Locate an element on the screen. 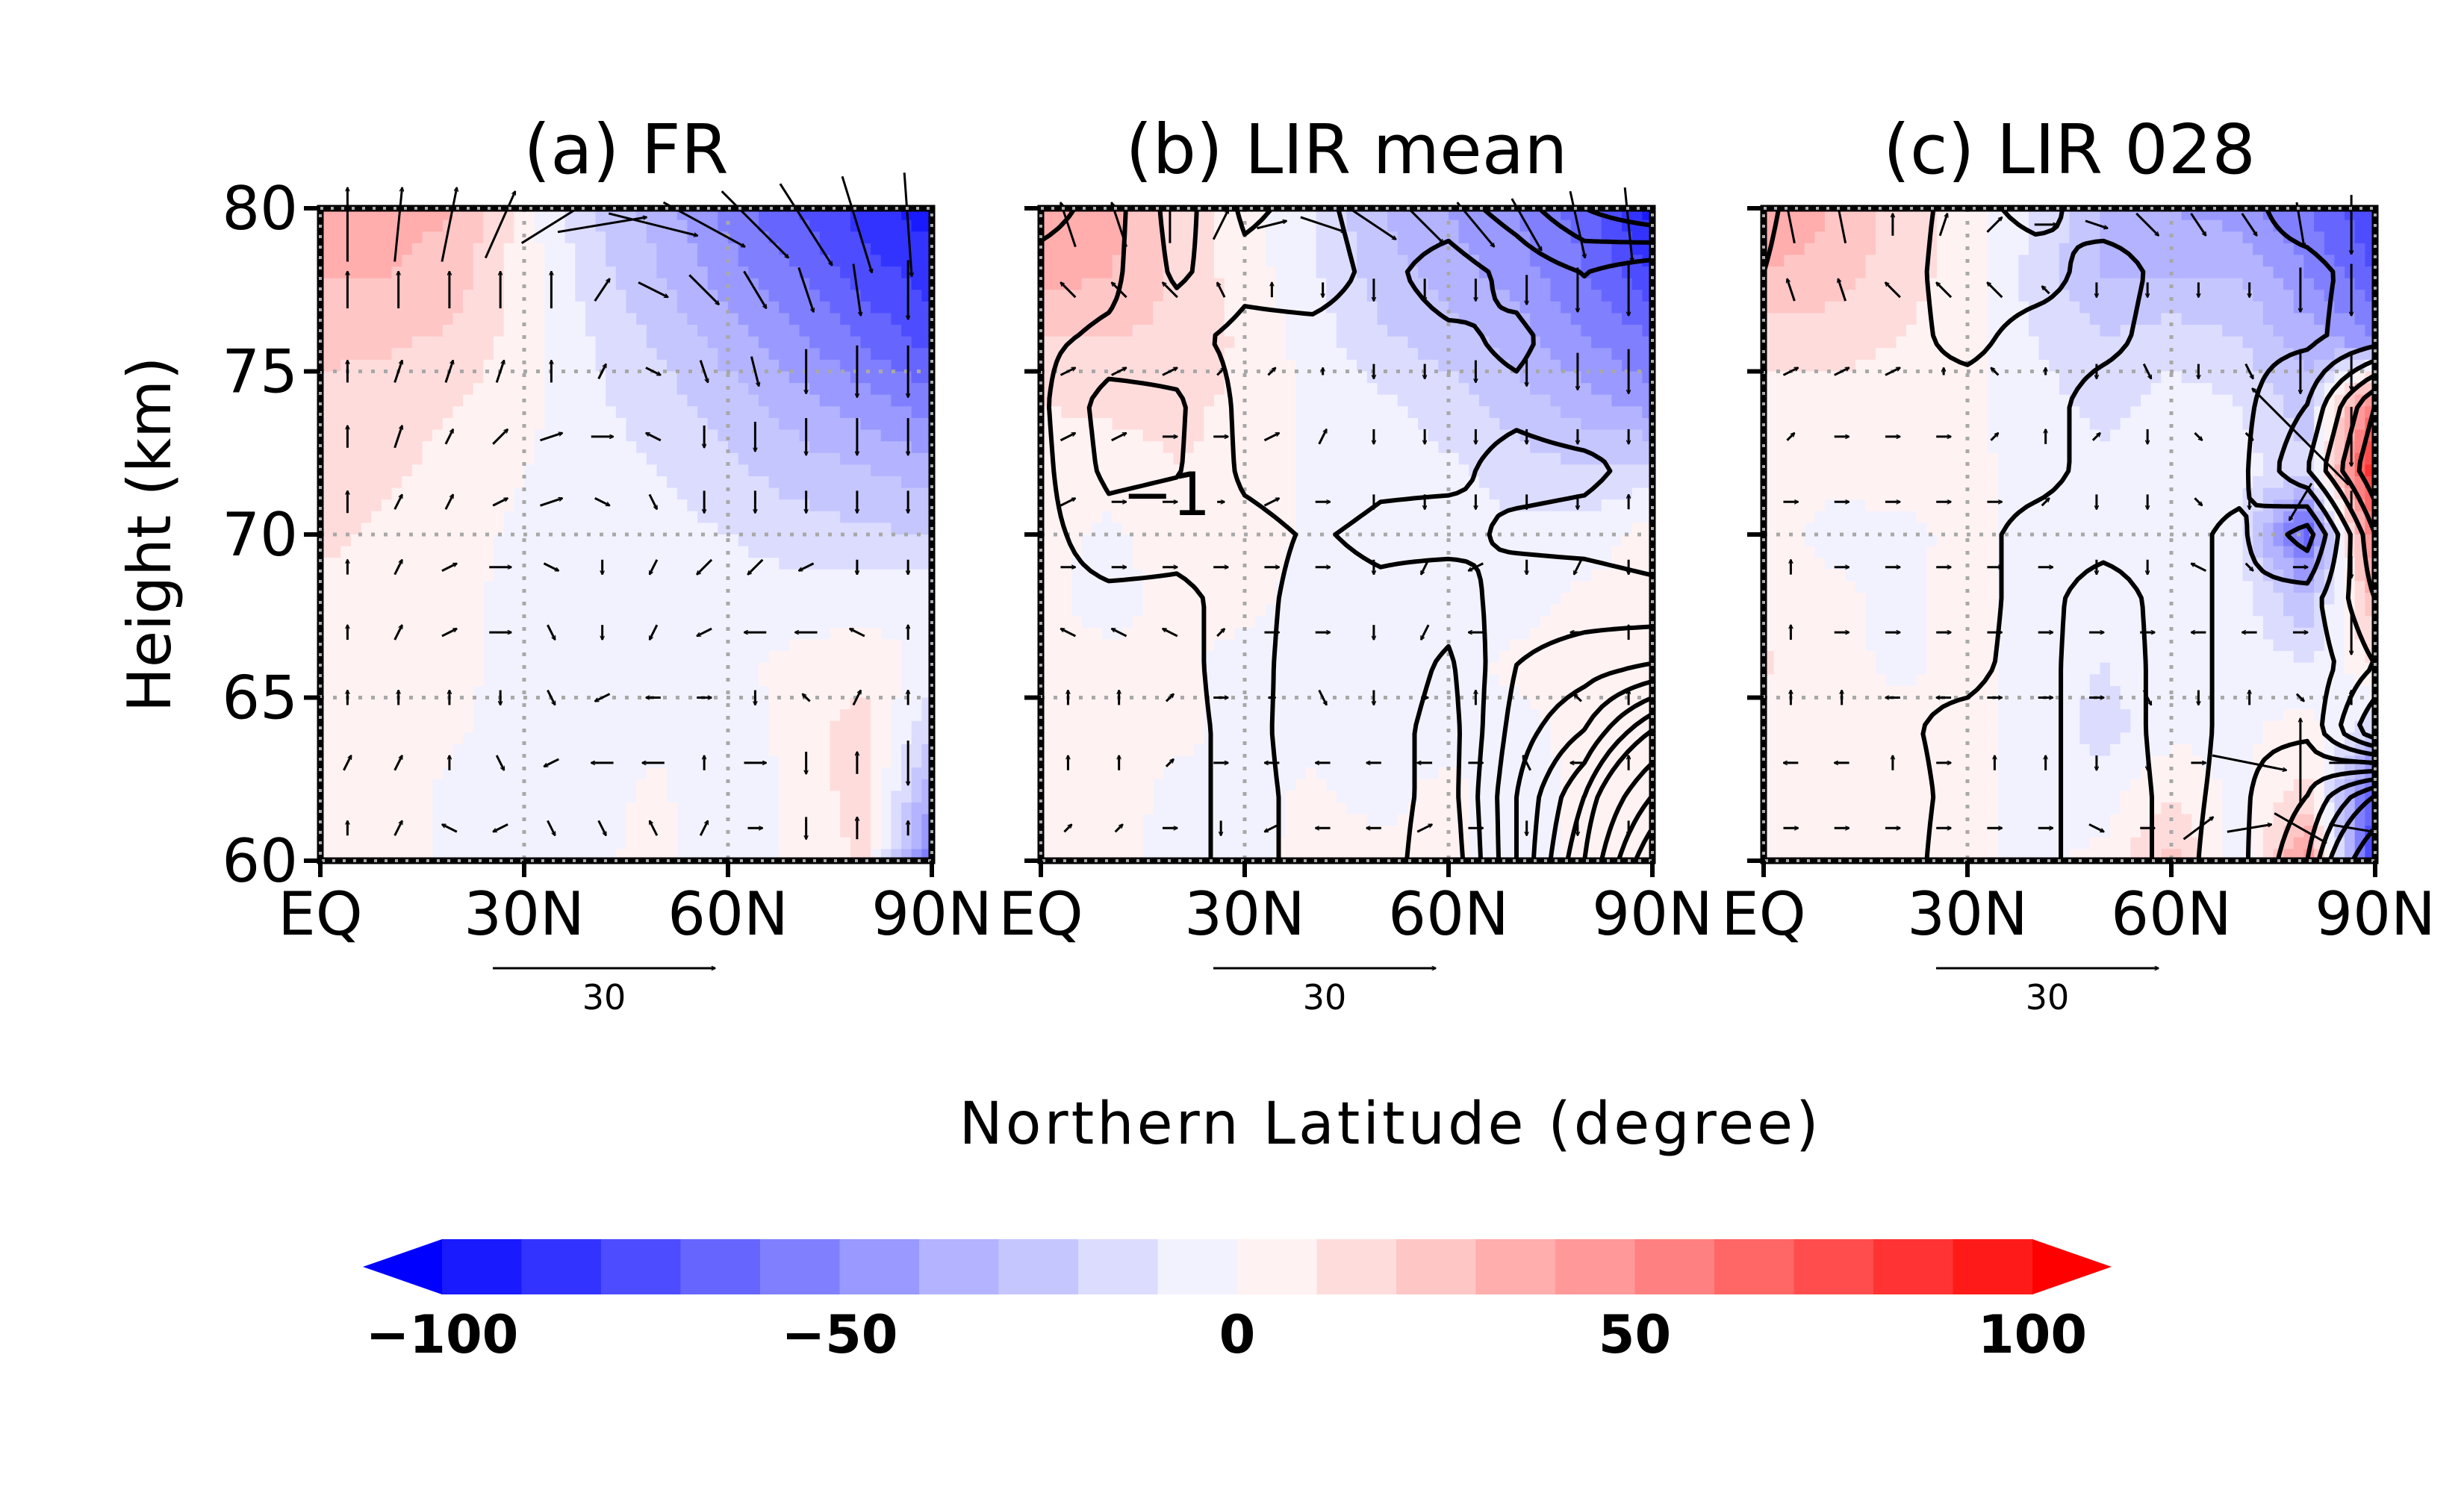 The width and height of the screenshot is (2464, 1493). contour-positive is located at coordinates (1347, 535).